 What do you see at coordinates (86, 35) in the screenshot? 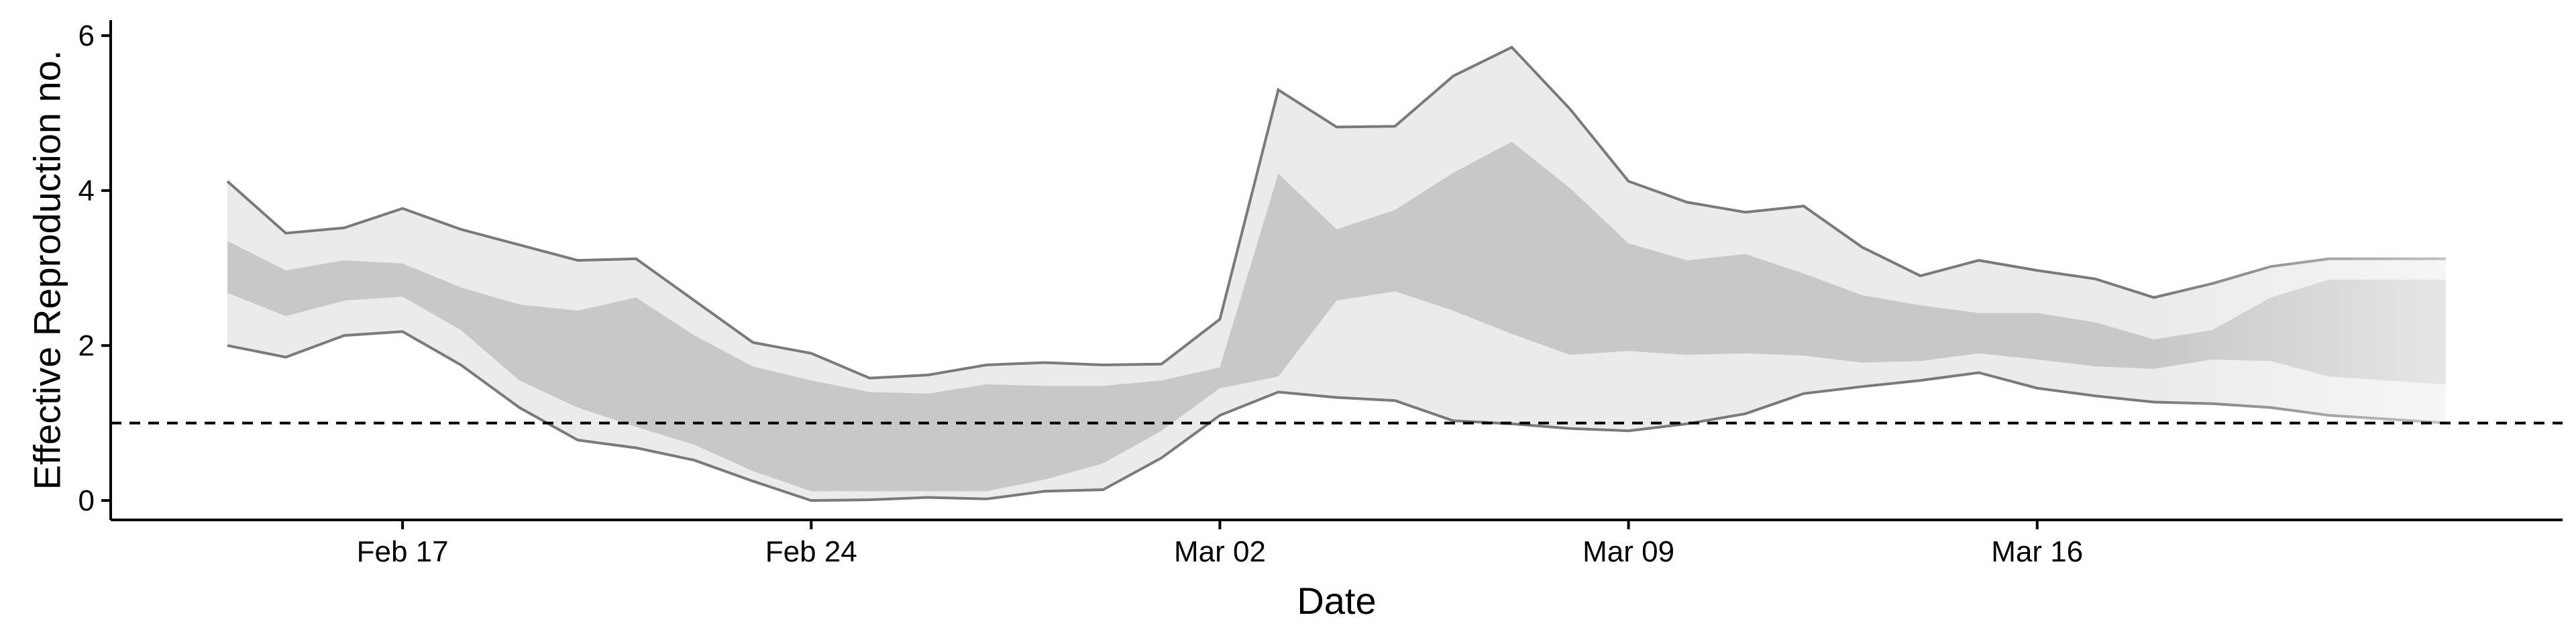
I see `y-tick-label: 6` at bounding box center [86, 35].